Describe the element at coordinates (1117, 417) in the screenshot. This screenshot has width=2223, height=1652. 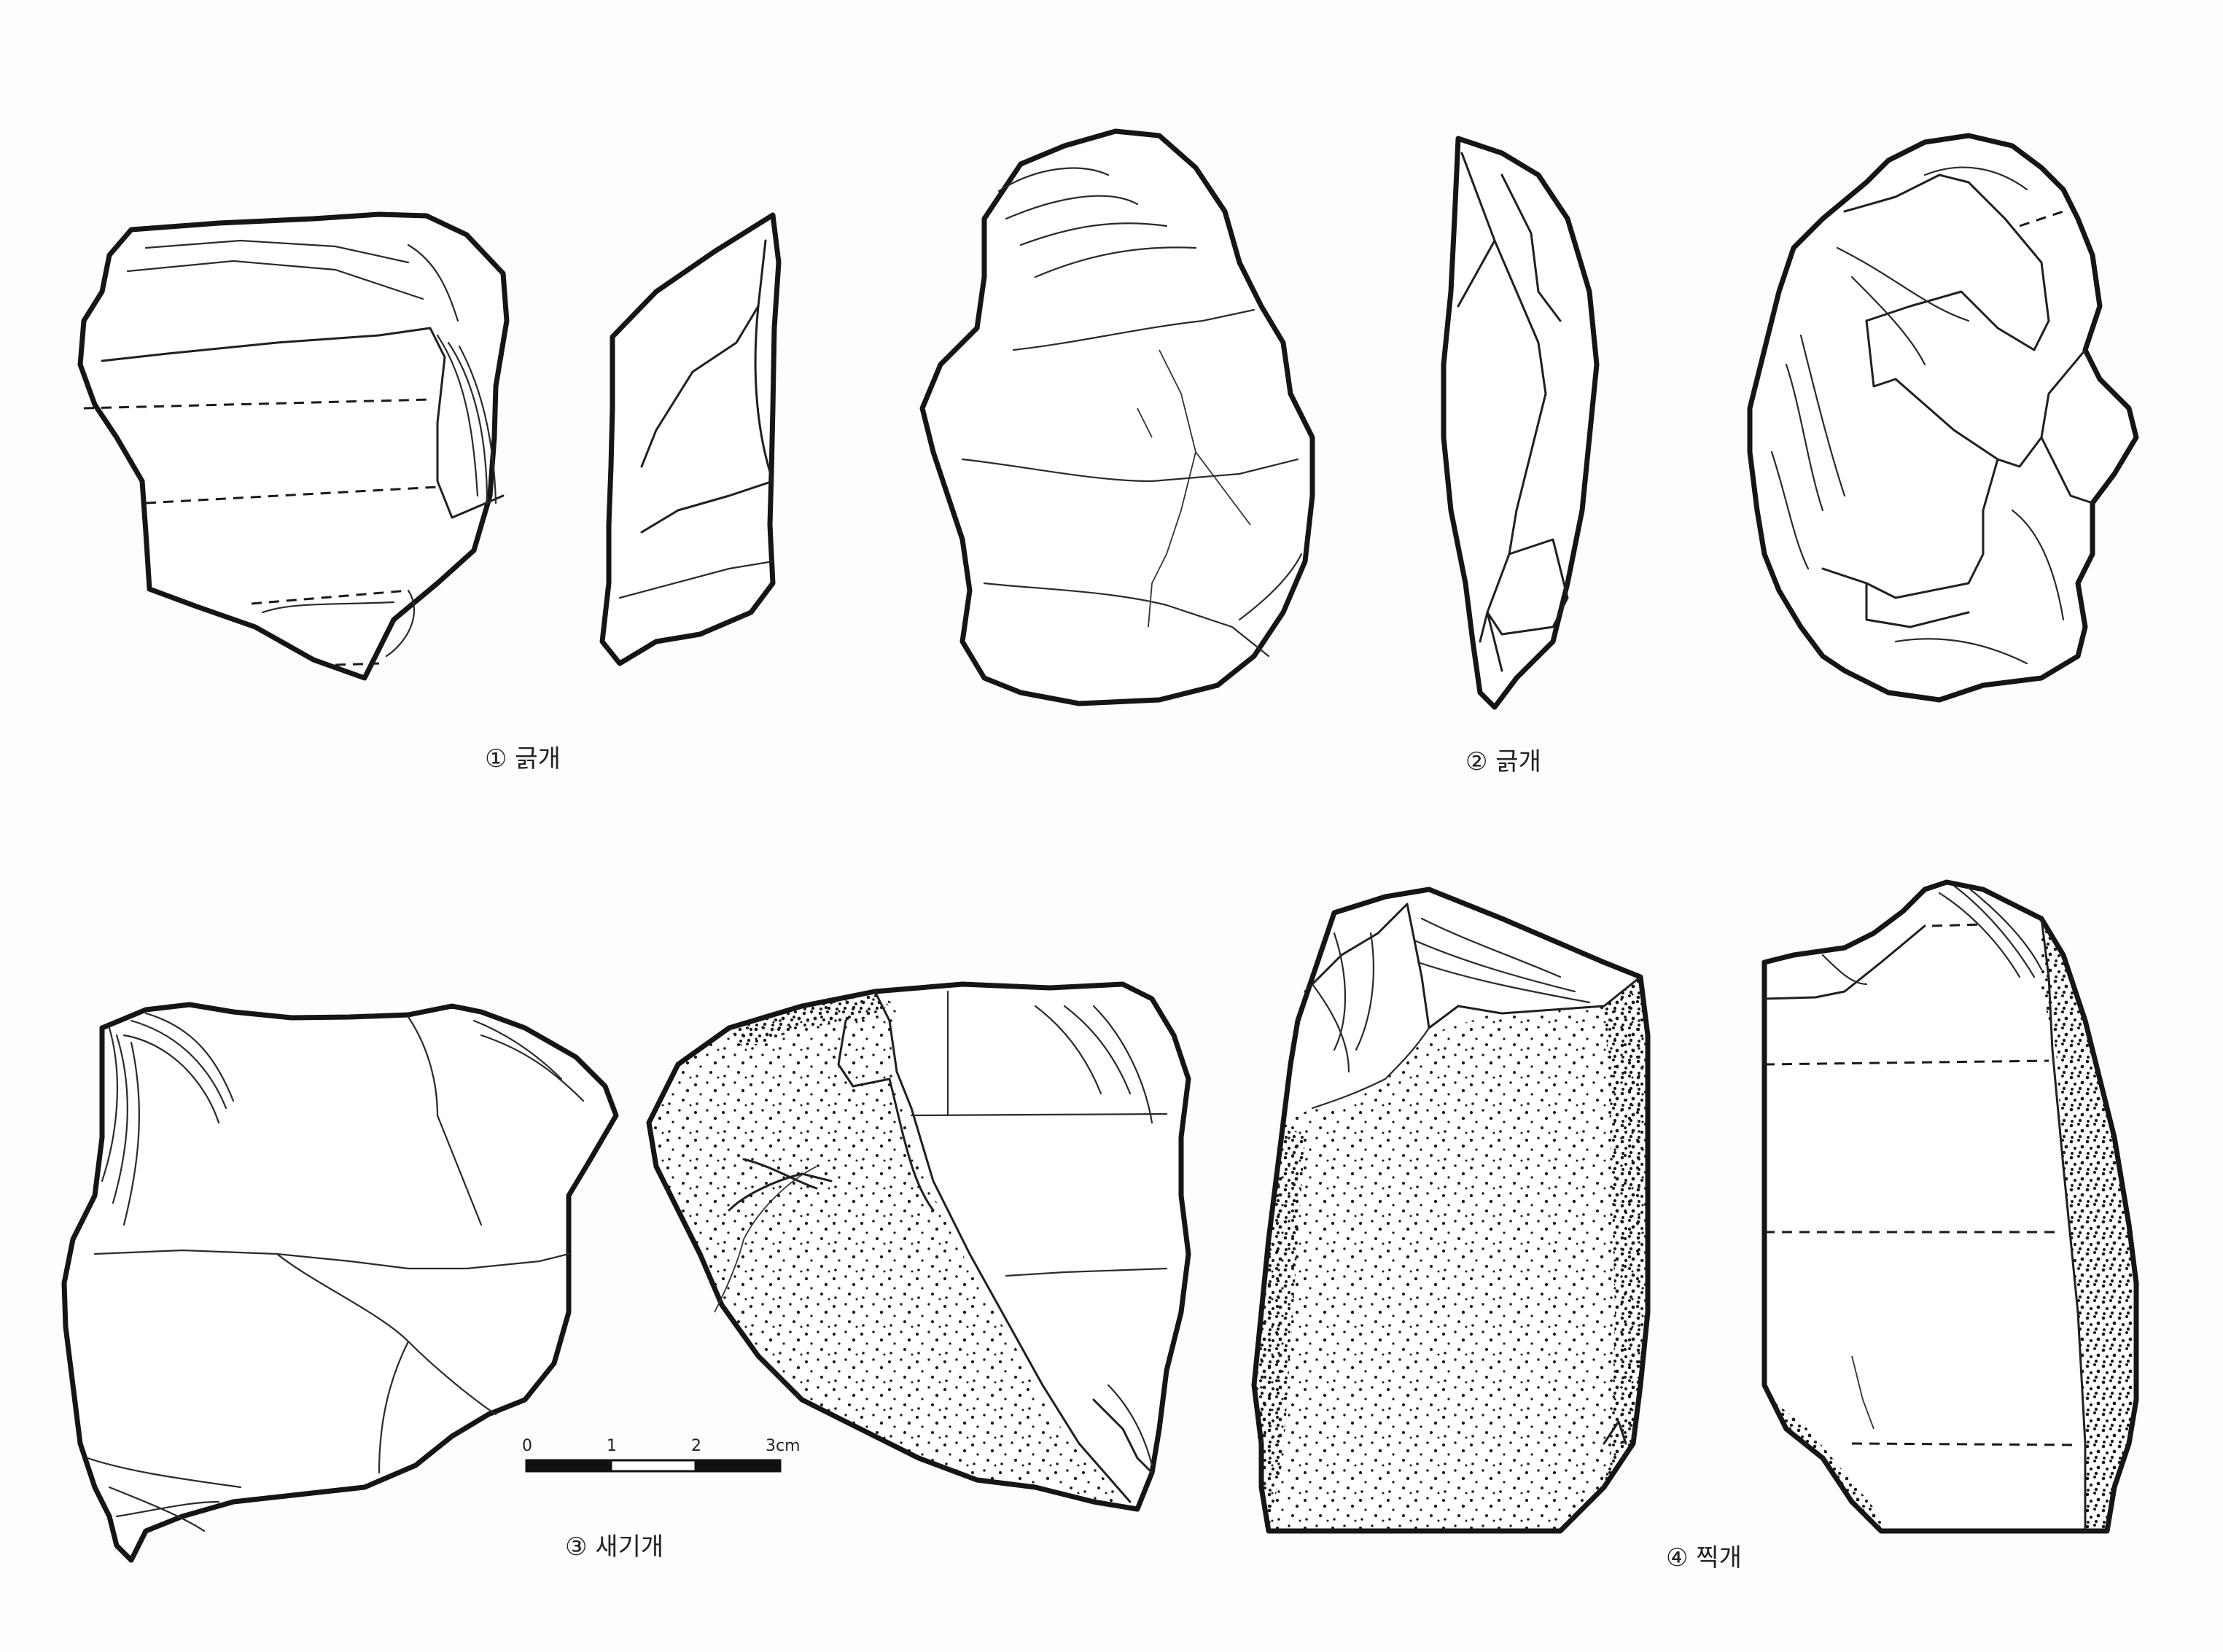
I see `artifact-2-front-view` at that location.